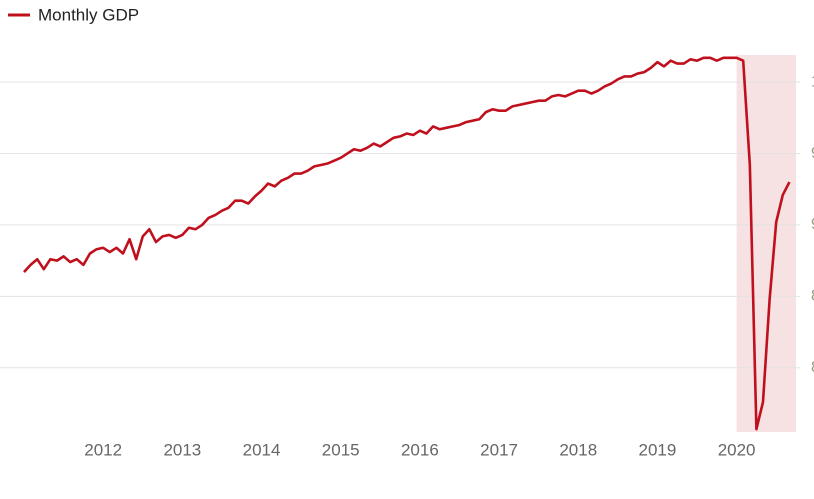 The height and width of the screenshot is (499, 814). What do you see at coordinates (341, 449) in the screenshot?
I see `x-tick-label: 2015` at bounding box center [341, 449].